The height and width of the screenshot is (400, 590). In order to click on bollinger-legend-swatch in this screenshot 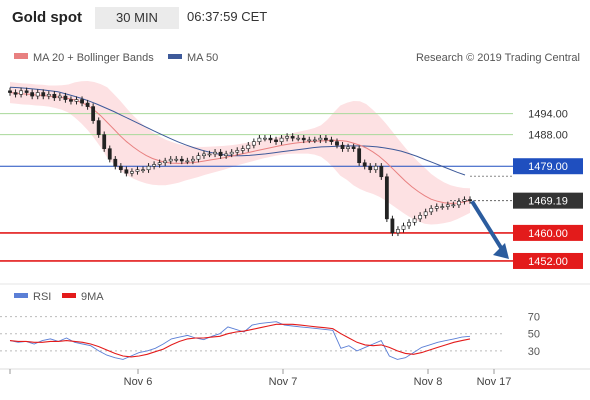, I will do `click(21, 56)`.